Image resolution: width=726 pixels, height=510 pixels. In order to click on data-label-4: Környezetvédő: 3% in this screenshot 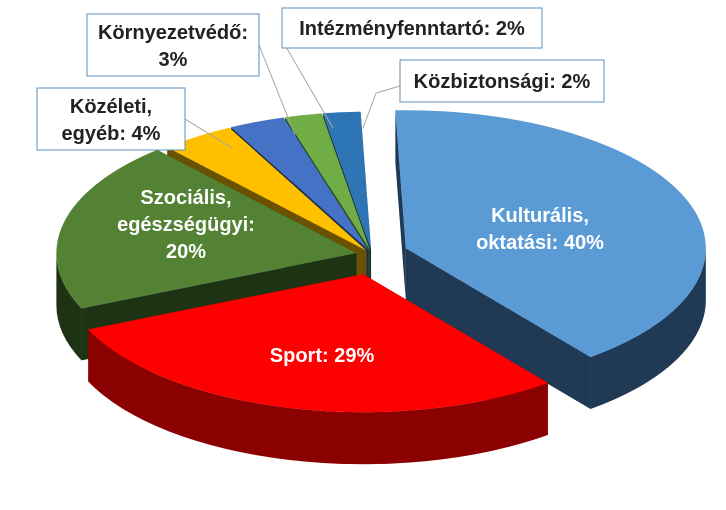, I will do `click(173, 46)`.